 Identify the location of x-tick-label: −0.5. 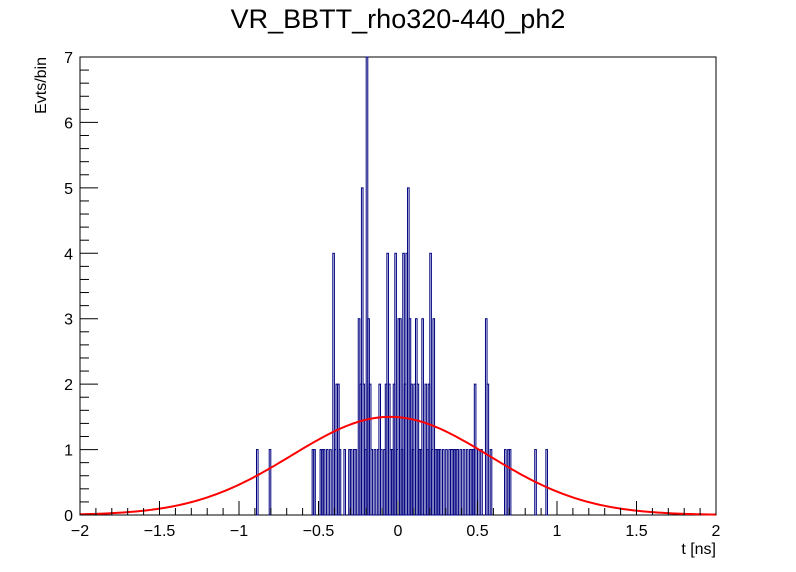
(319, 531).